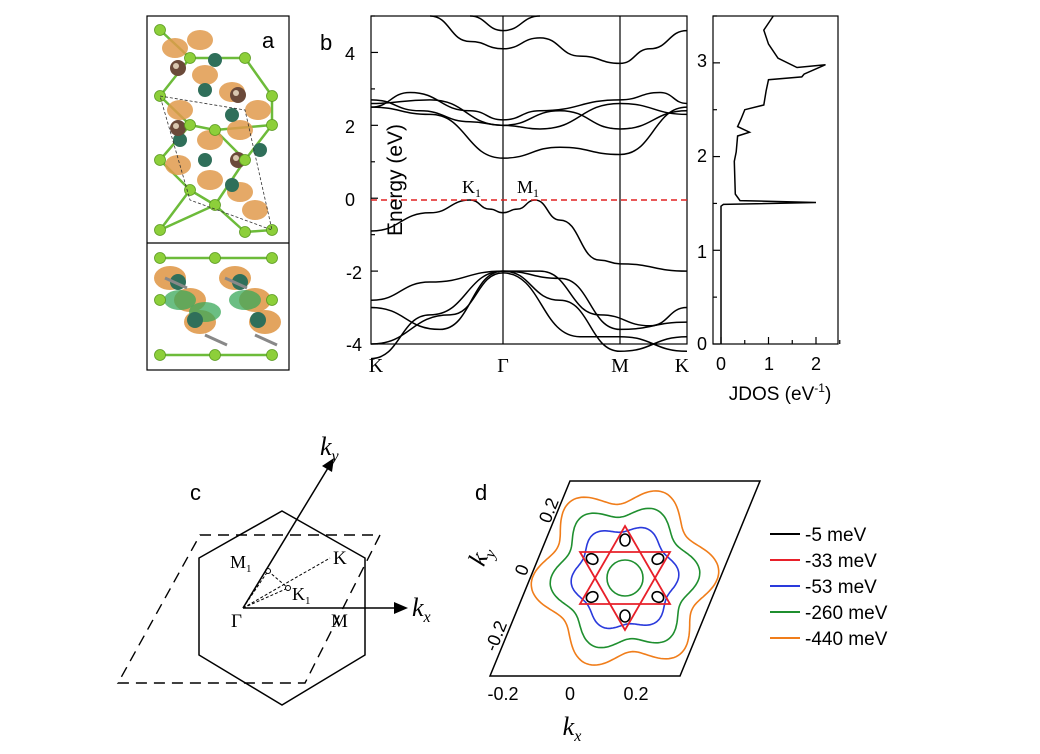 Image resolution: width=1040 pixels, height=754 pixels. I want to click on ky-label: ky, so click(330, 448).